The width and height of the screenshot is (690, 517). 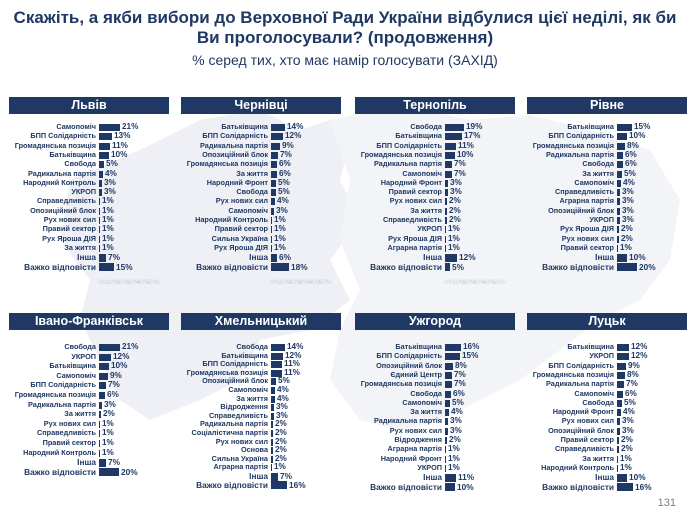 I want to click on category-label: Народний Фронт, so click(x=583, y=412).